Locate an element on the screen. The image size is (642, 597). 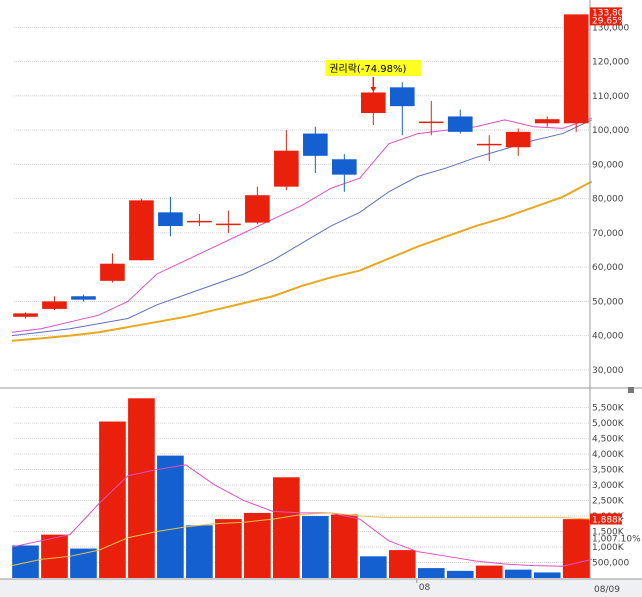
price-tick-label: 130,000 is located at coordinates (610, 28).